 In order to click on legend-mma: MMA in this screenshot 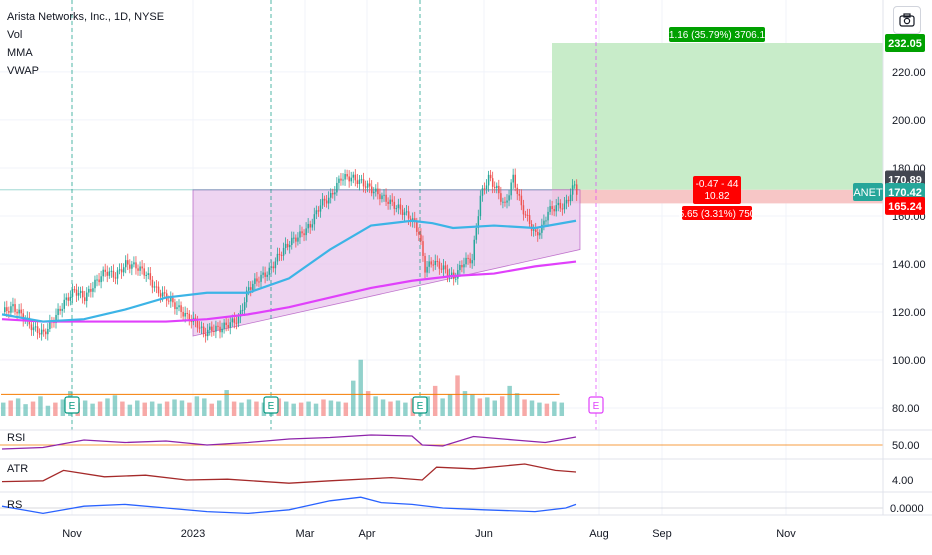, I will do `click(20, 53)`.